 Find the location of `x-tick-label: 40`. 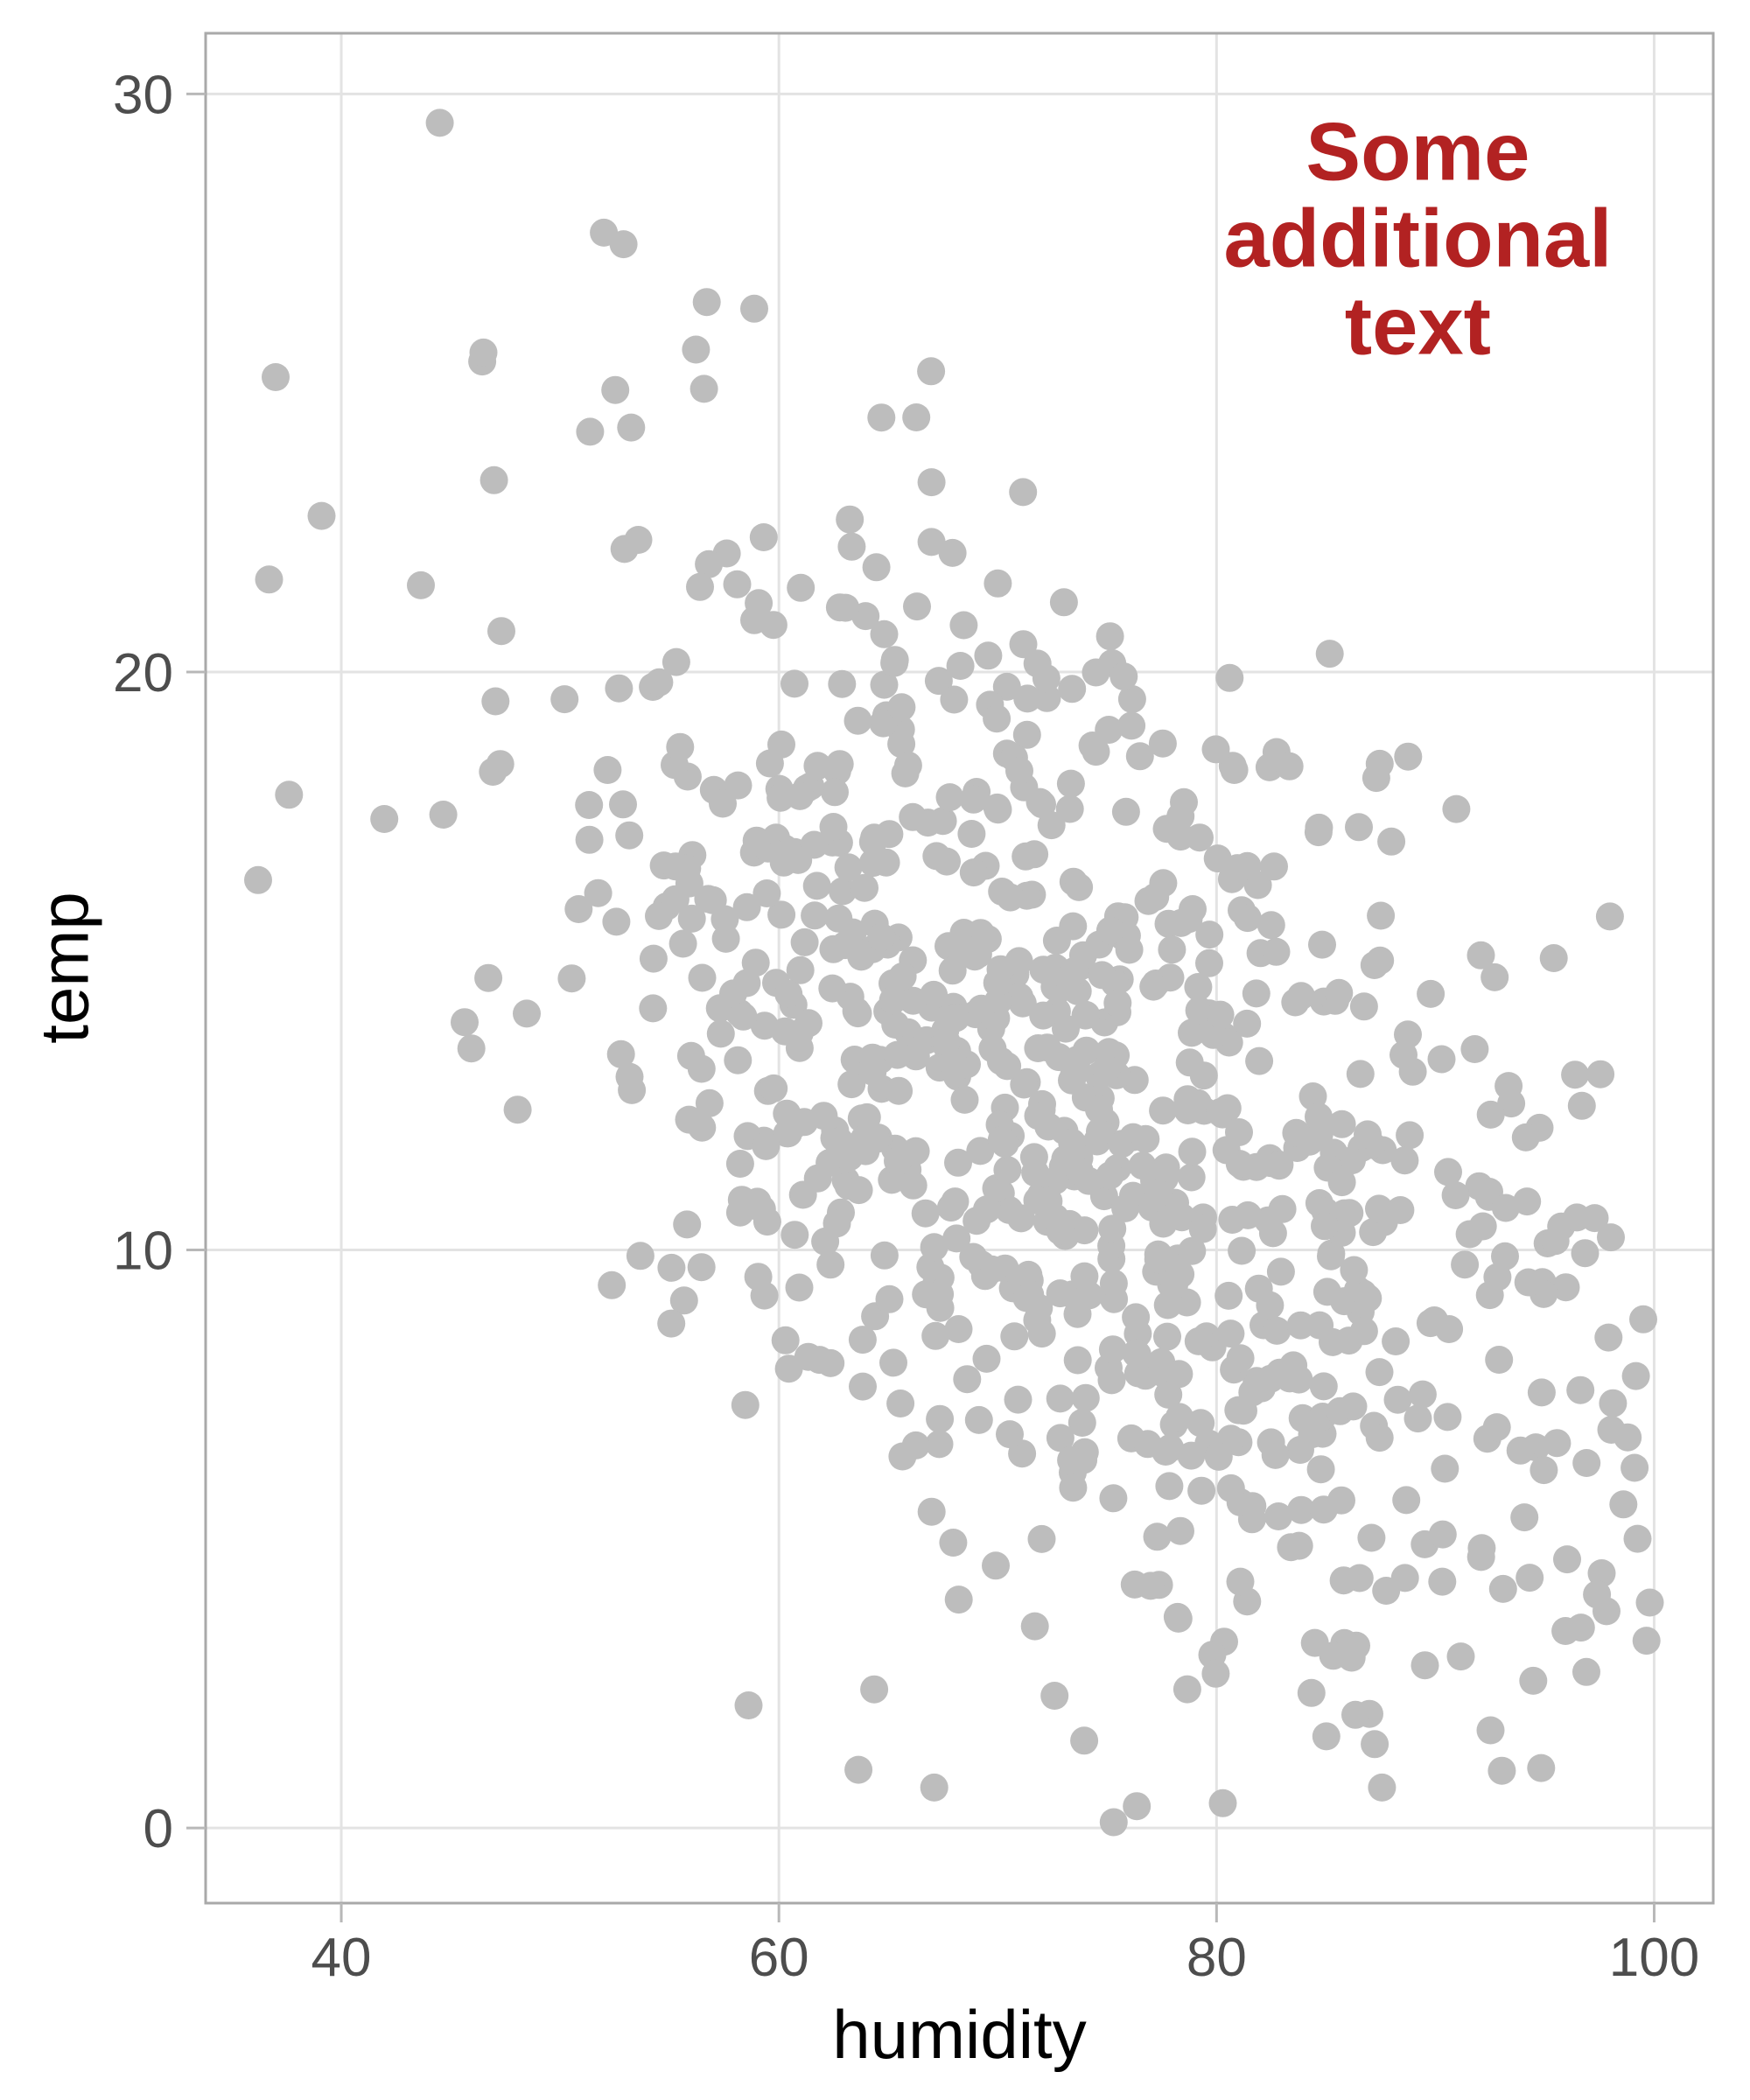

x-tick-label: 40 is located at coordinates (342, 1958).